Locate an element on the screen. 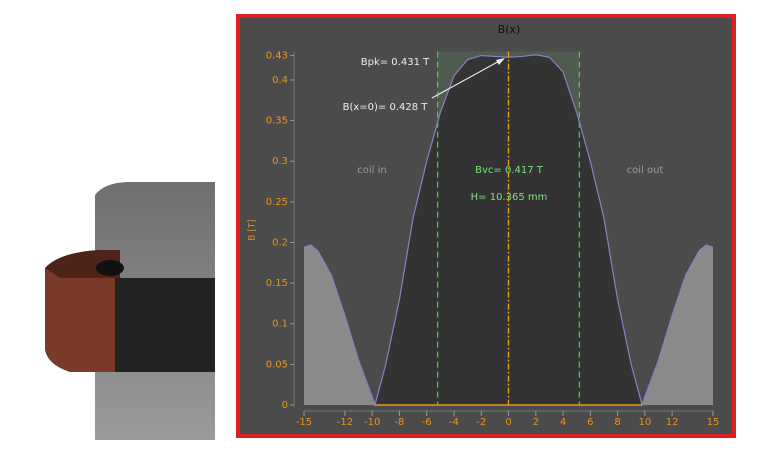  y-tick-label: 0.05 is located at coordinates (277, 364).